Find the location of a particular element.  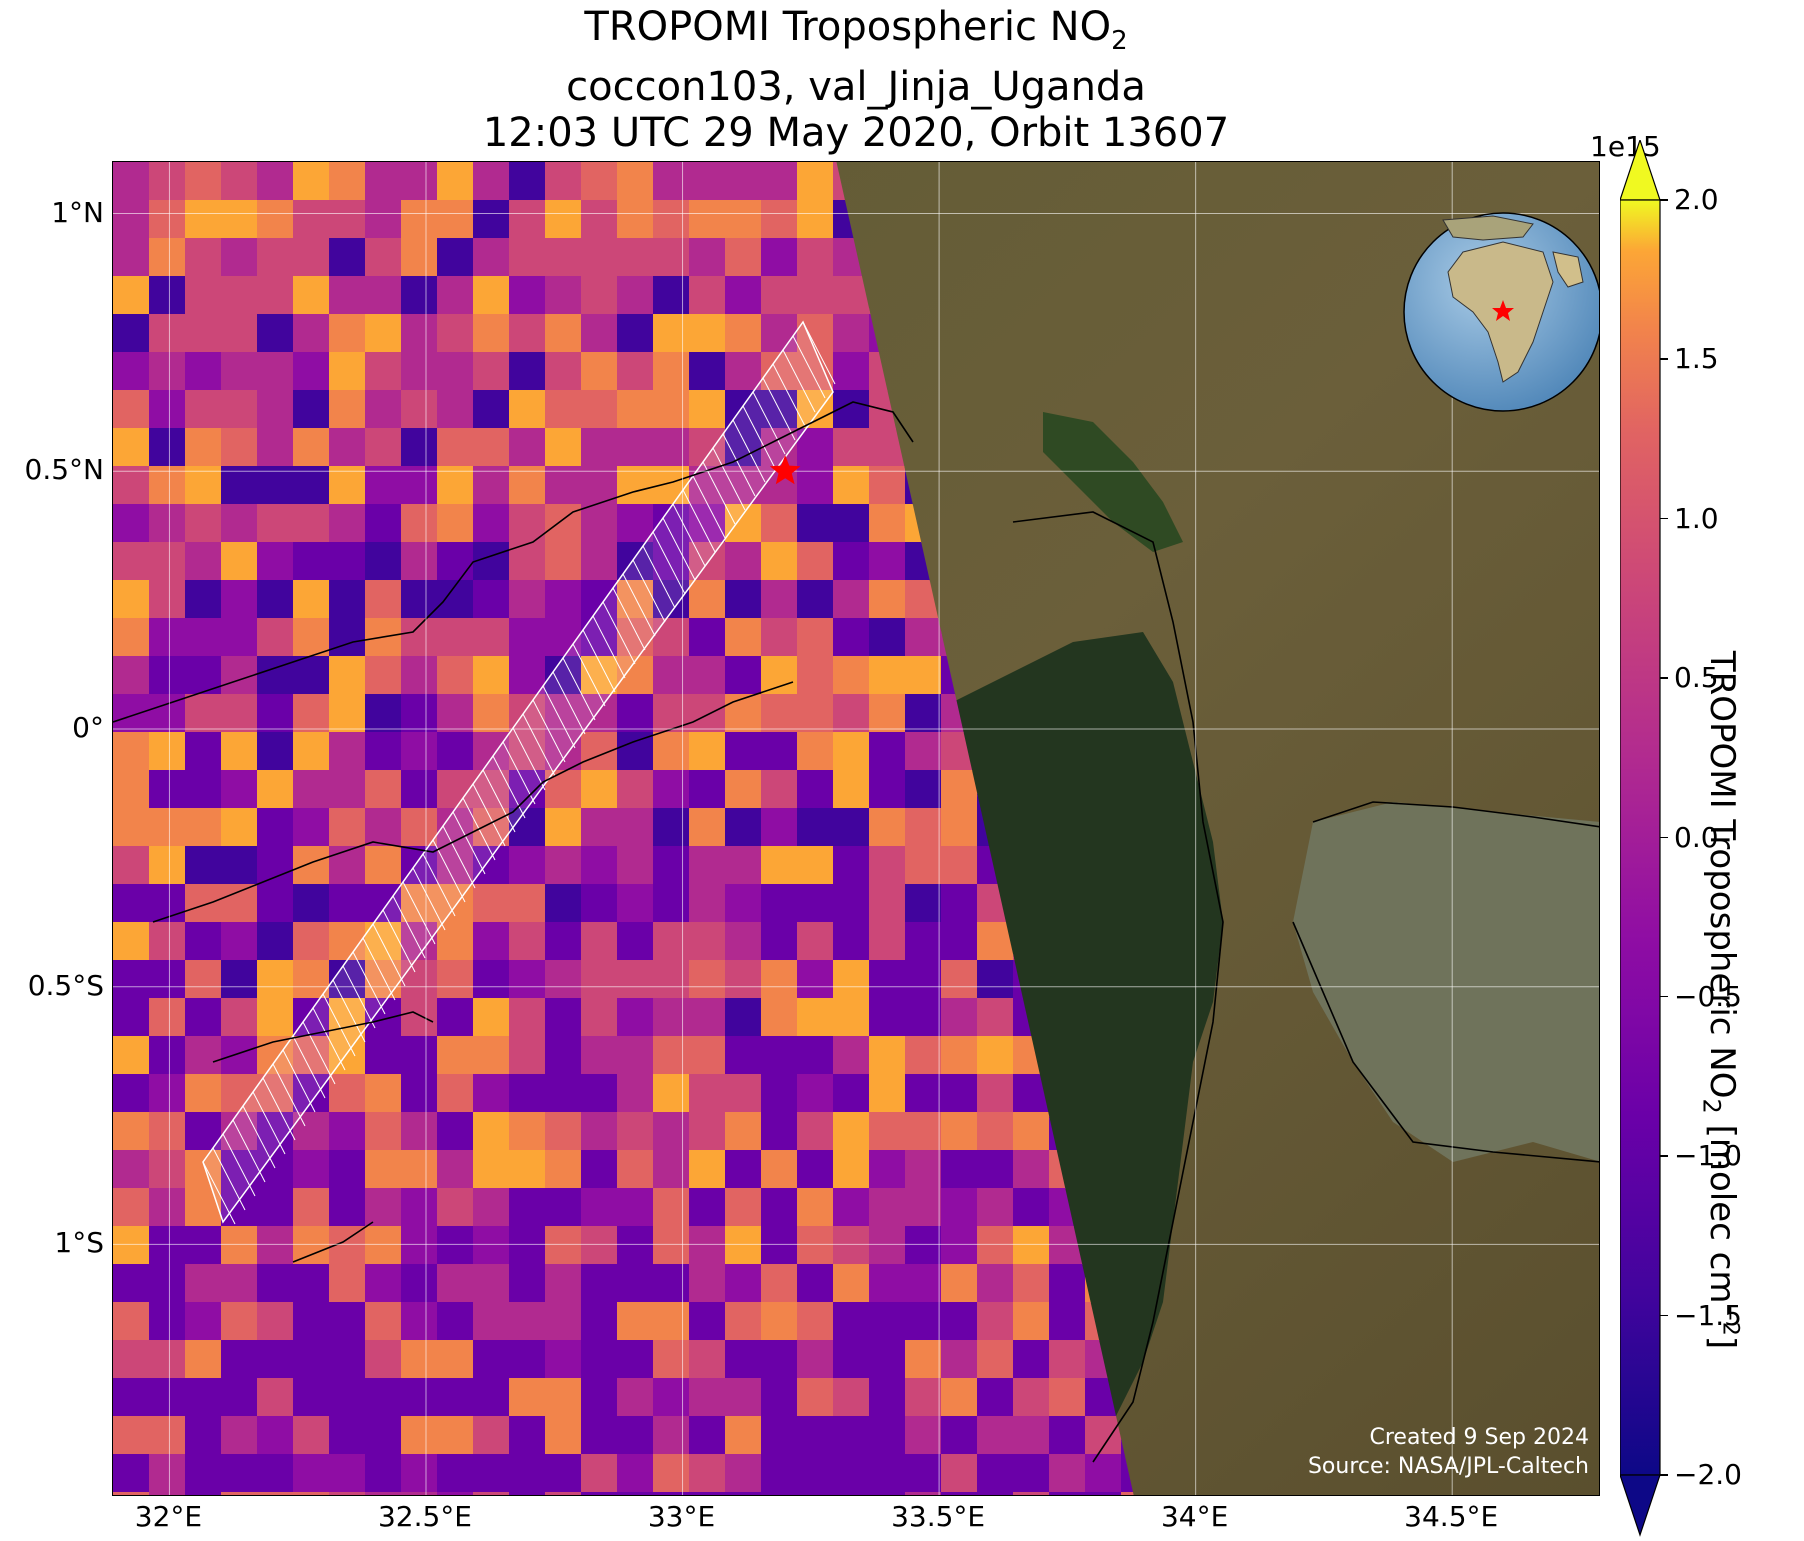

inset-globe-station-star is located at coordinates (1503, 310).